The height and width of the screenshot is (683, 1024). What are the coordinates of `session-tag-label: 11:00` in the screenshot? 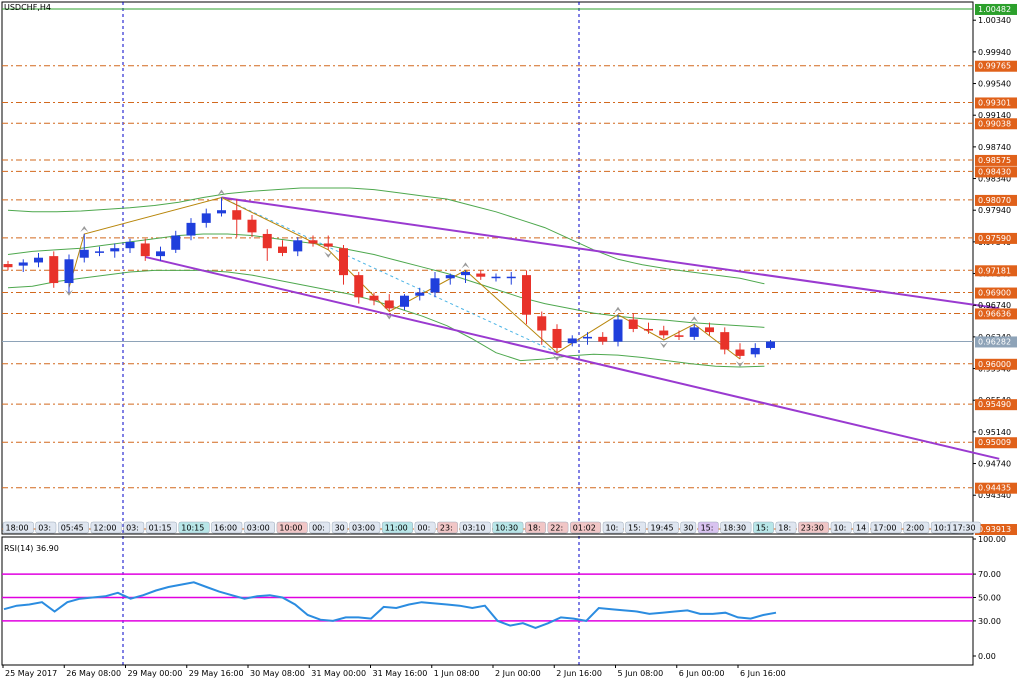 It's located at (396, 528).